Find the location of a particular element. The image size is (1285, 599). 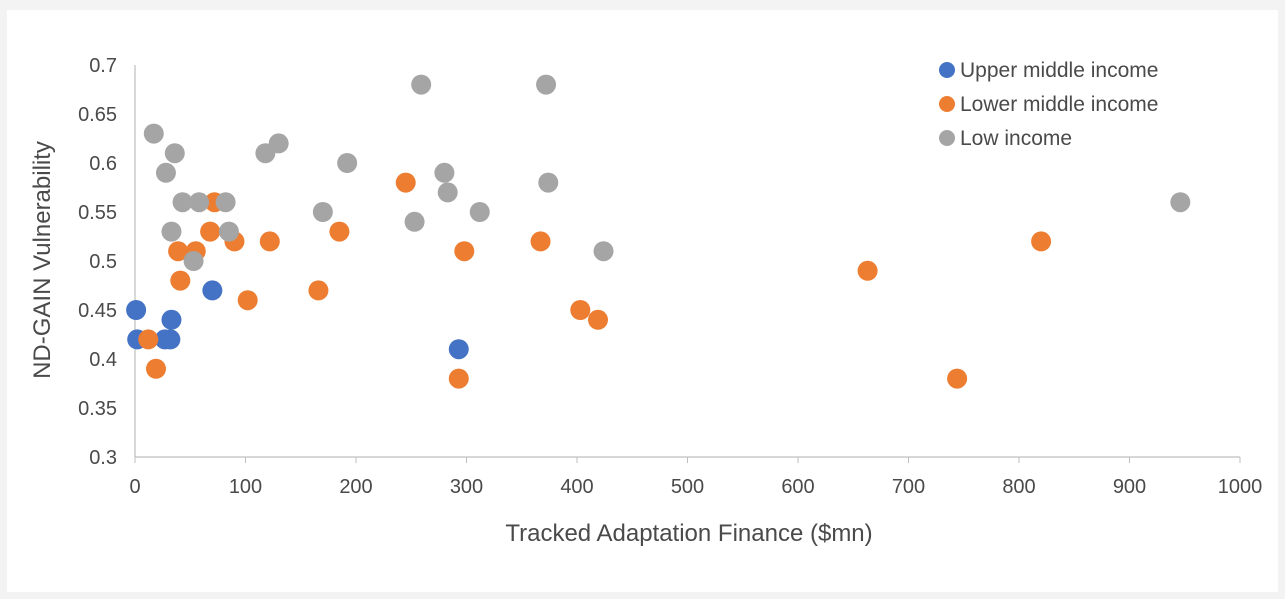

x-tick-label: 400 is located at coordinates (576, 487).